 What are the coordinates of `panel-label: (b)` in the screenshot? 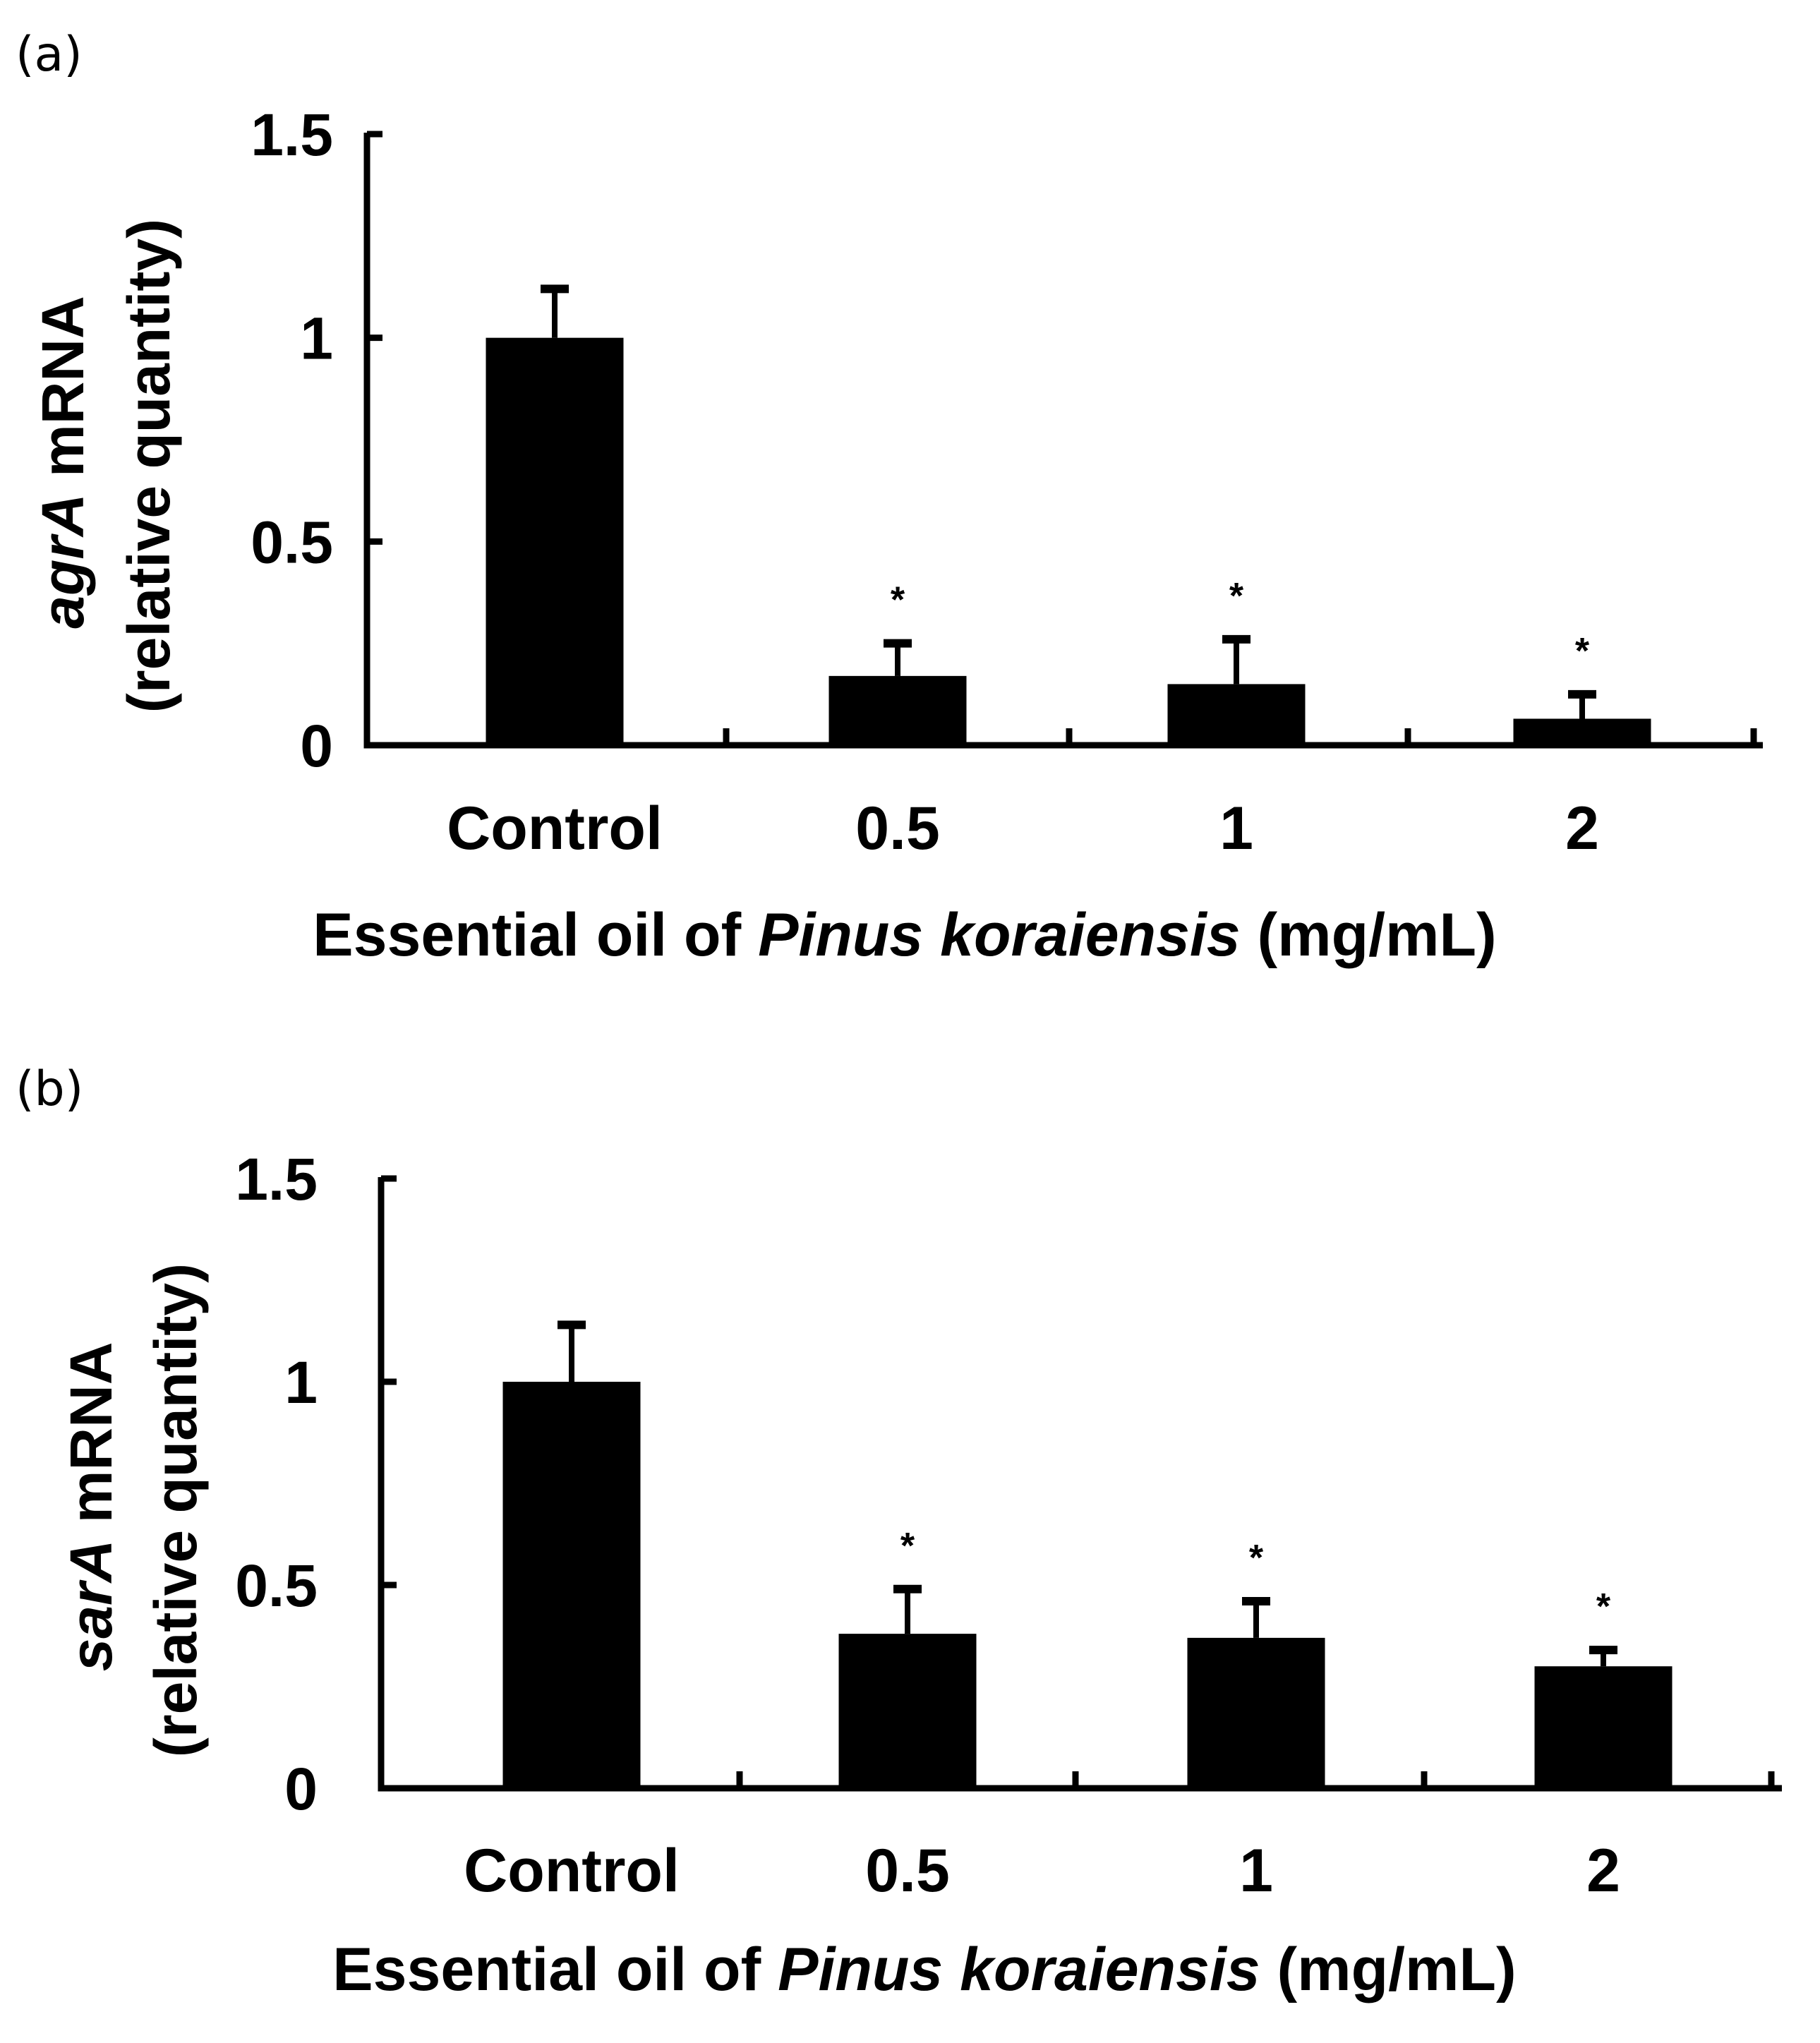 It's located at (50, 1089).